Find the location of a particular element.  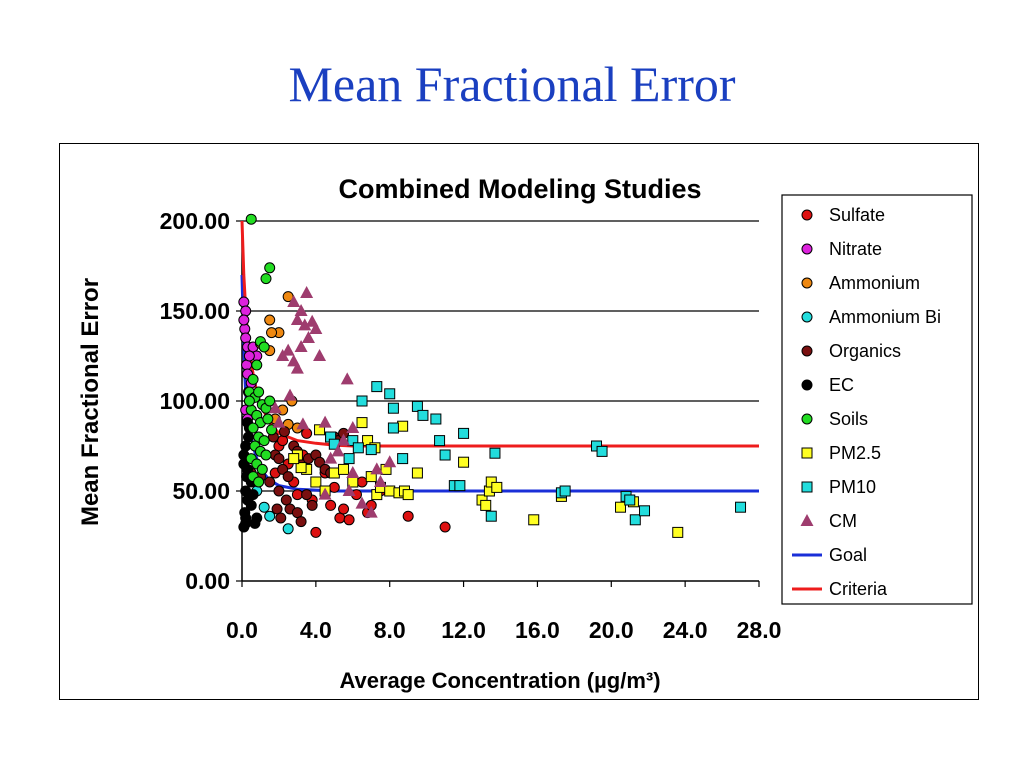

legend-label-goal: Goal is located at coordinates (848, 555).